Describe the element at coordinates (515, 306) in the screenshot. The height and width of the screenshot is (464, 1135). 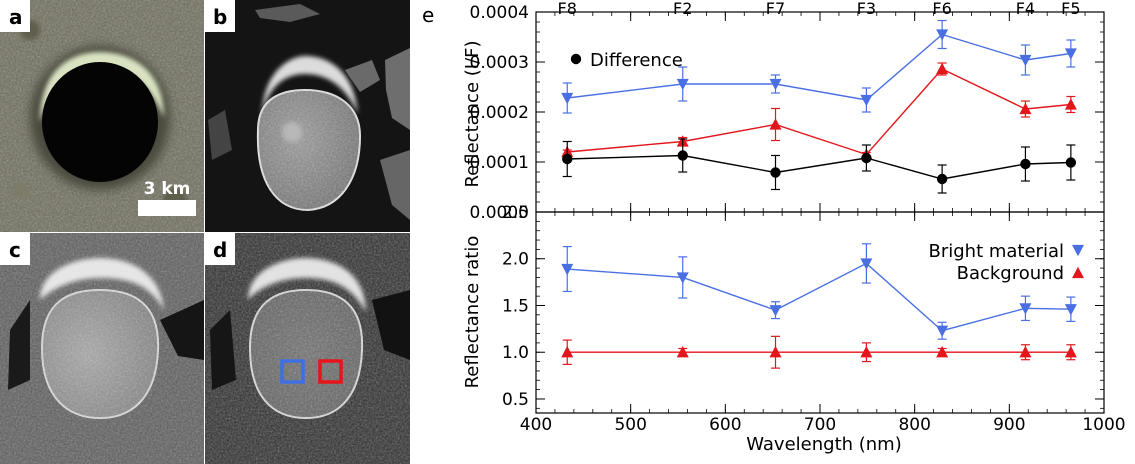
I see `bottom-y-tick-label: 1.5` at that location.